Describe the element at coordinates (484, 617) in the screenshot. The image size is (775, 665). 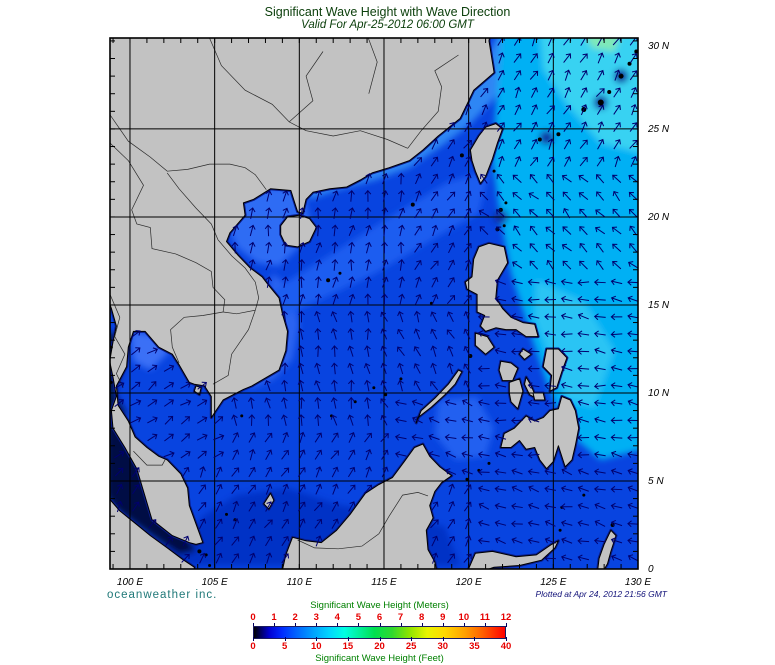
I see `meters-tick-label: 11` at that location.